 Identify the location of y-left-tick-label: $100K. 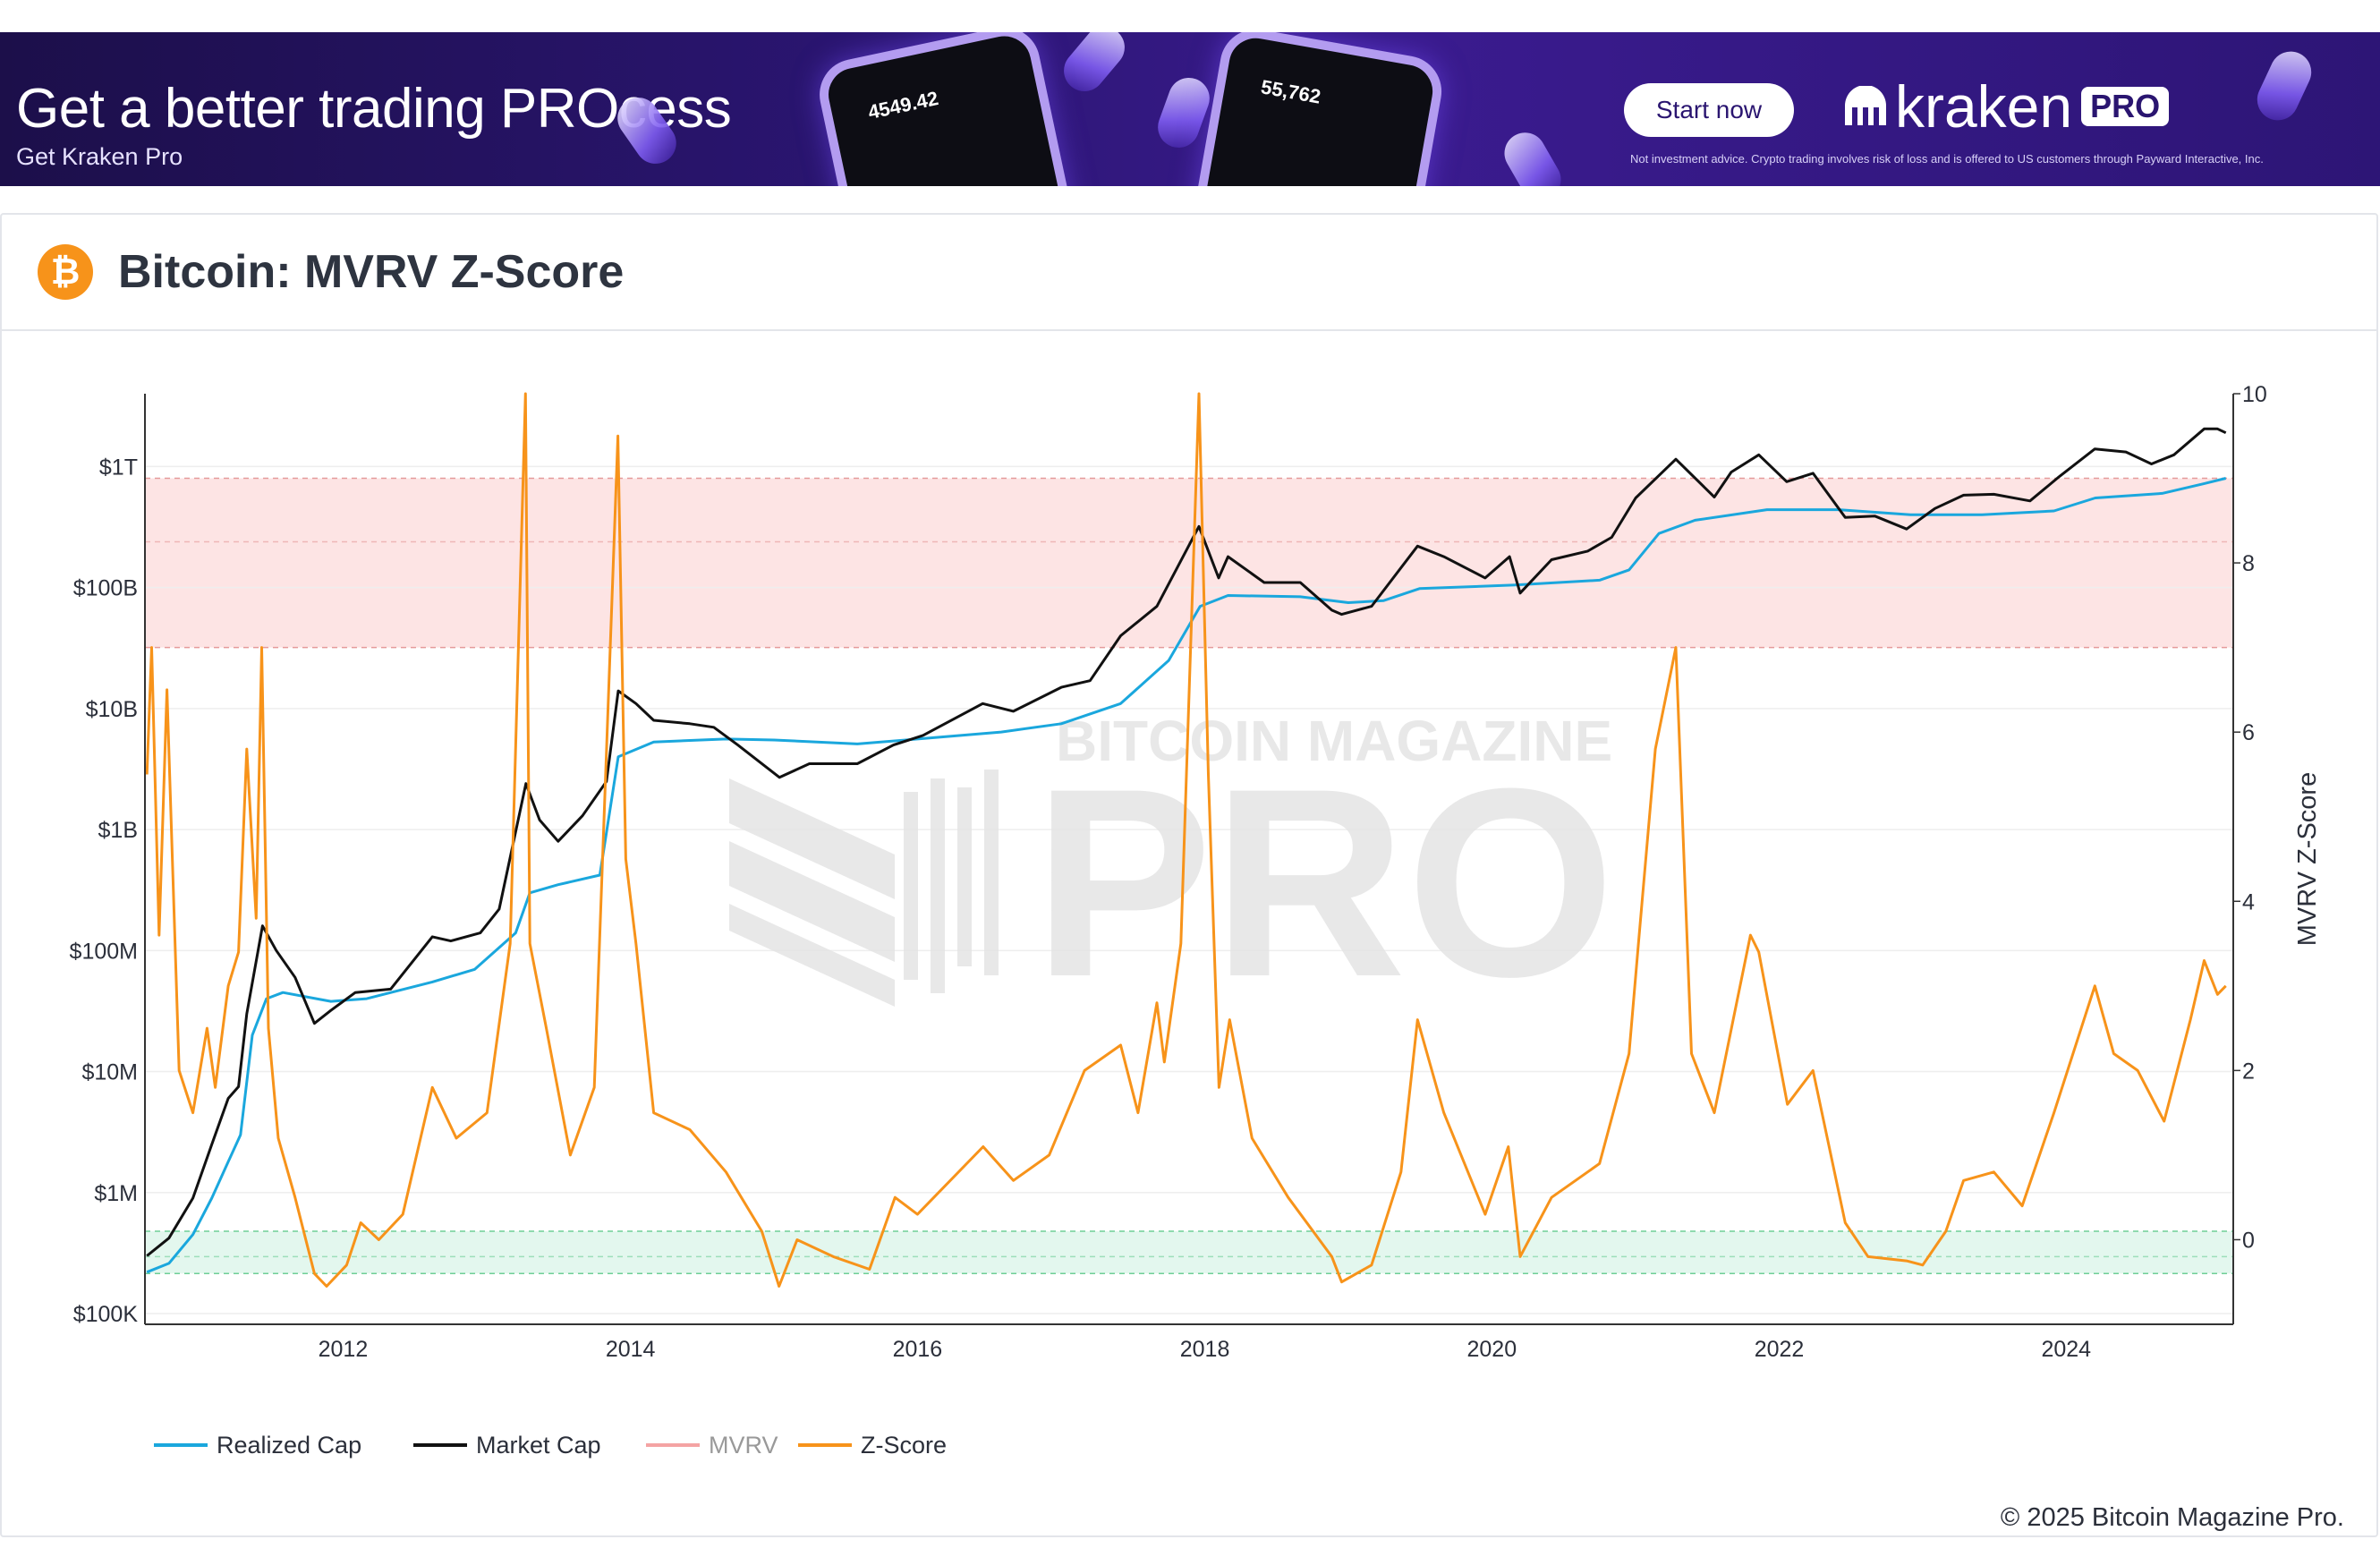
(106, 1314).